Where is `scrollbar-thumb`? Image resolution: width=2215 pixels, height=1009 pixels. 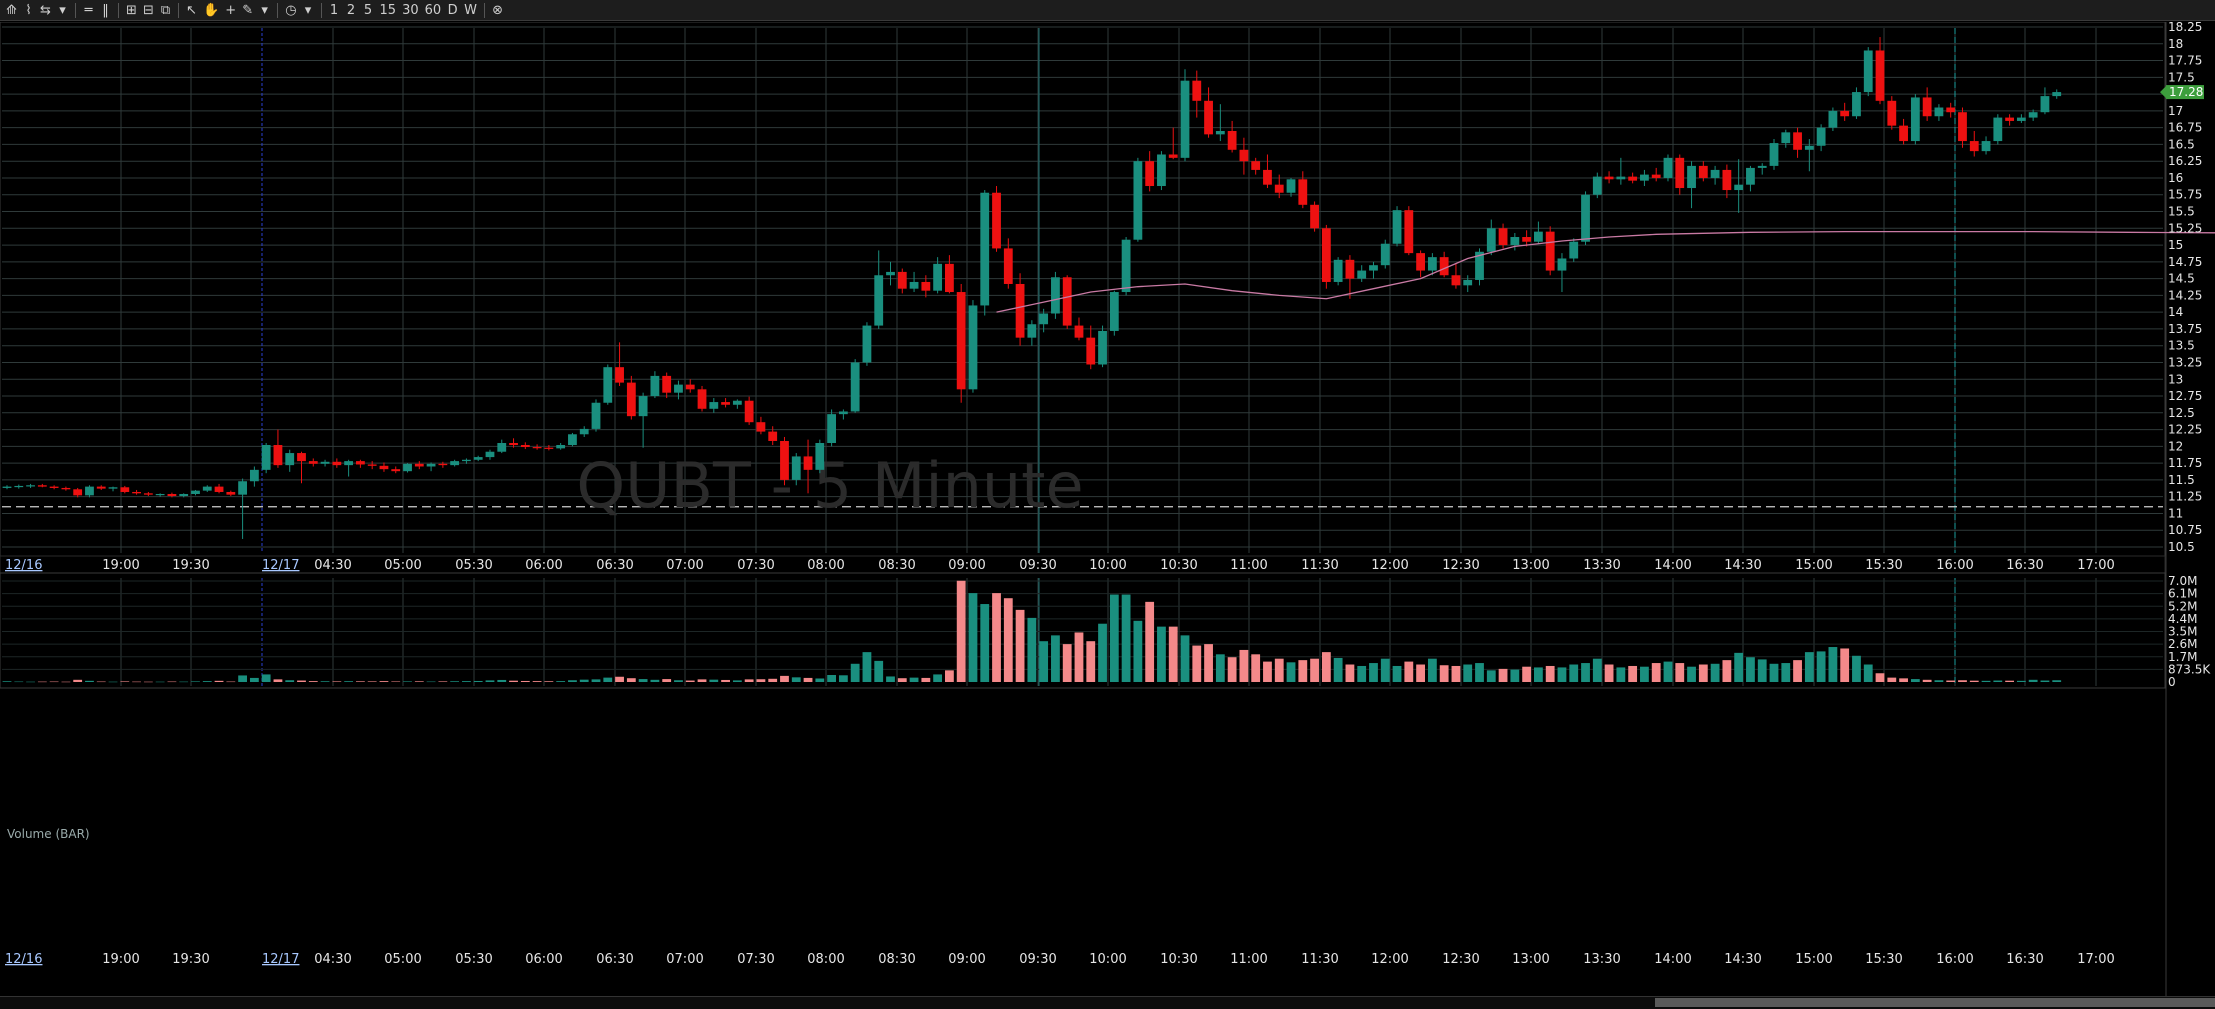
scrollbar-thumb is located at coordinates (1935, 1002).